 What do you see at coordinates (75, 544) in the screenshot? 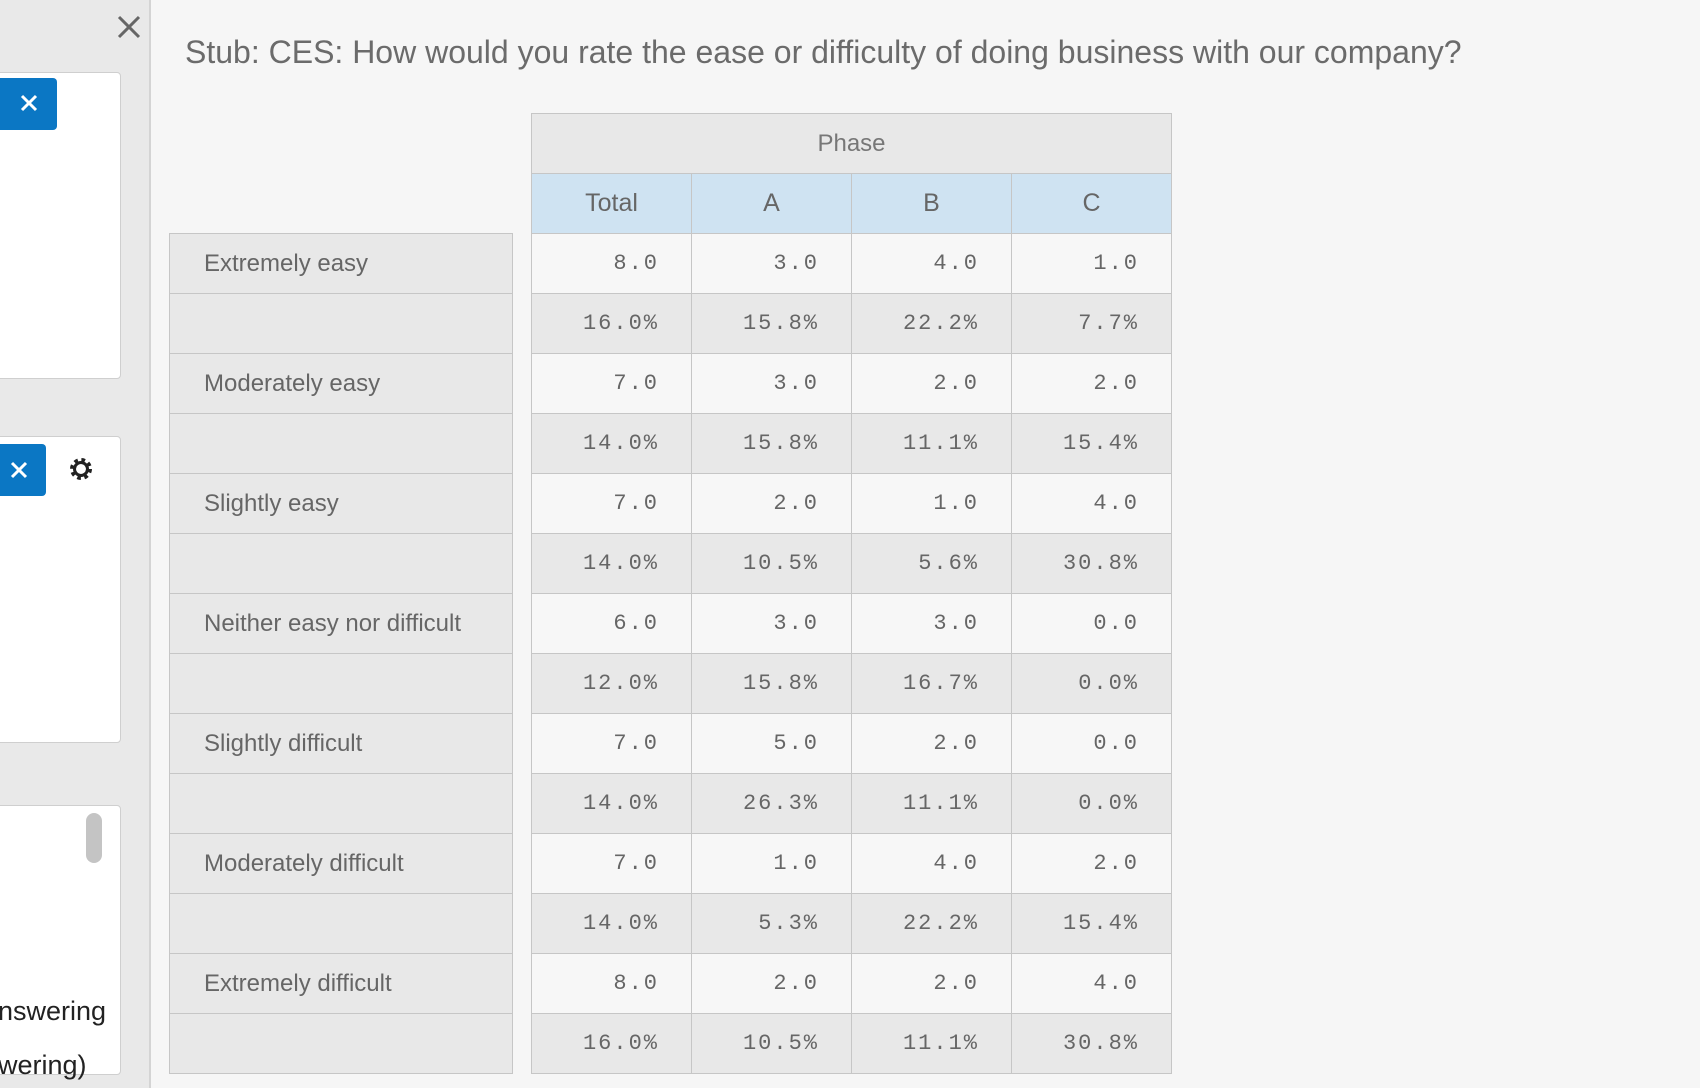
I see `sidebar: nswering wering)` at bounding box center [75, 544].